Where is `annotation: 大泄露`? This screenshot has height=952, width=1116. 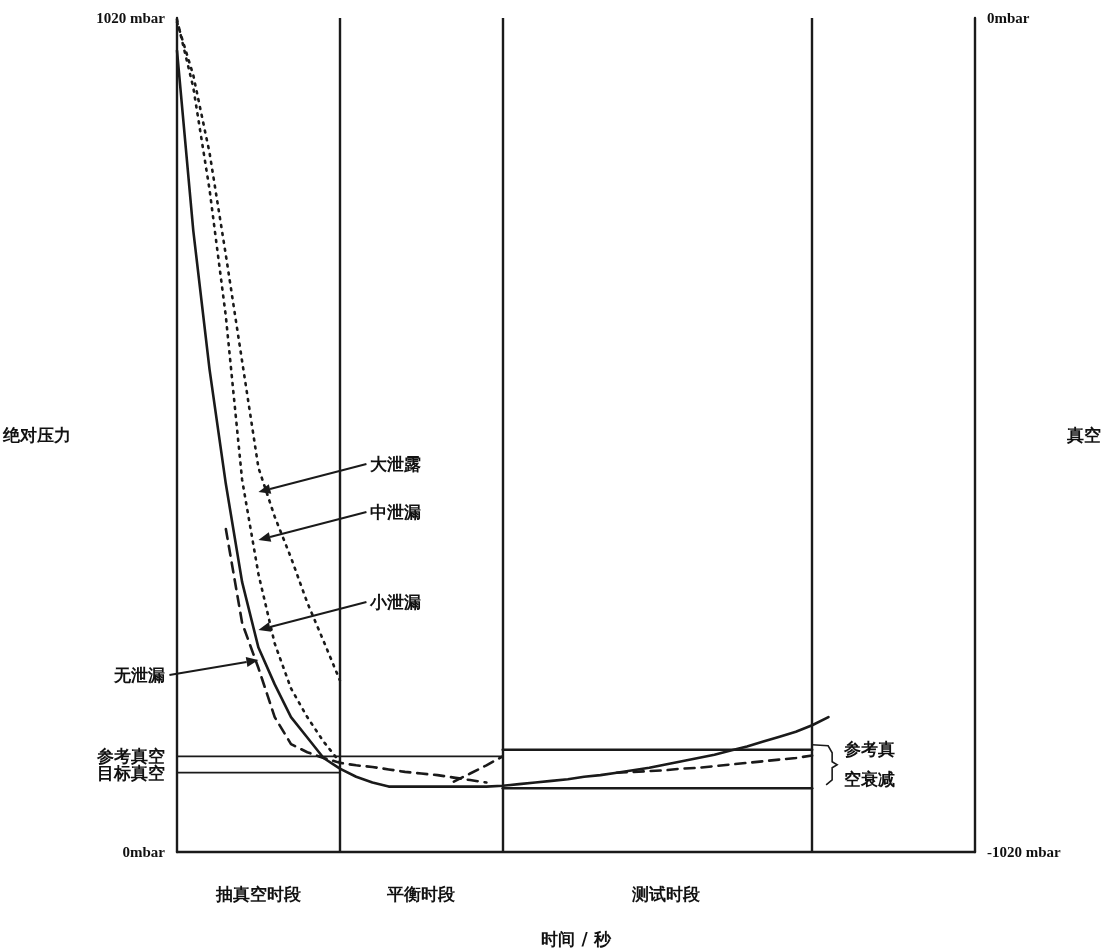 annotation: 大泄露 is located at coordinates (396, 464).